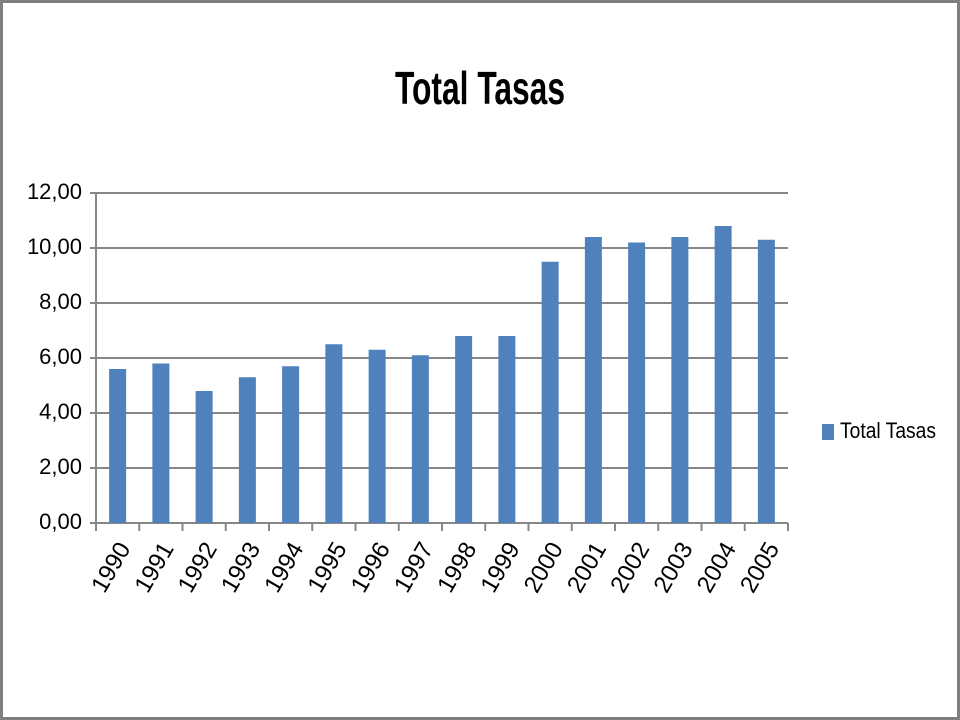 The width and height of the screenshot is (960, 720). I want to click on y-tick-label: 6,00, so click(60, 356).